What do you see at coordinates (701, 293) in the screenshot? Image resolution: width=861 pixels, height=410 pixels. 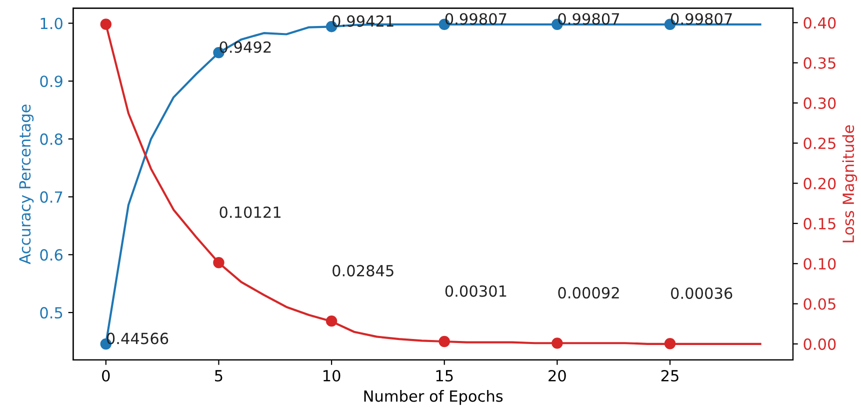 I see `data-label: 0.00036` at bounding box center [701, 293].